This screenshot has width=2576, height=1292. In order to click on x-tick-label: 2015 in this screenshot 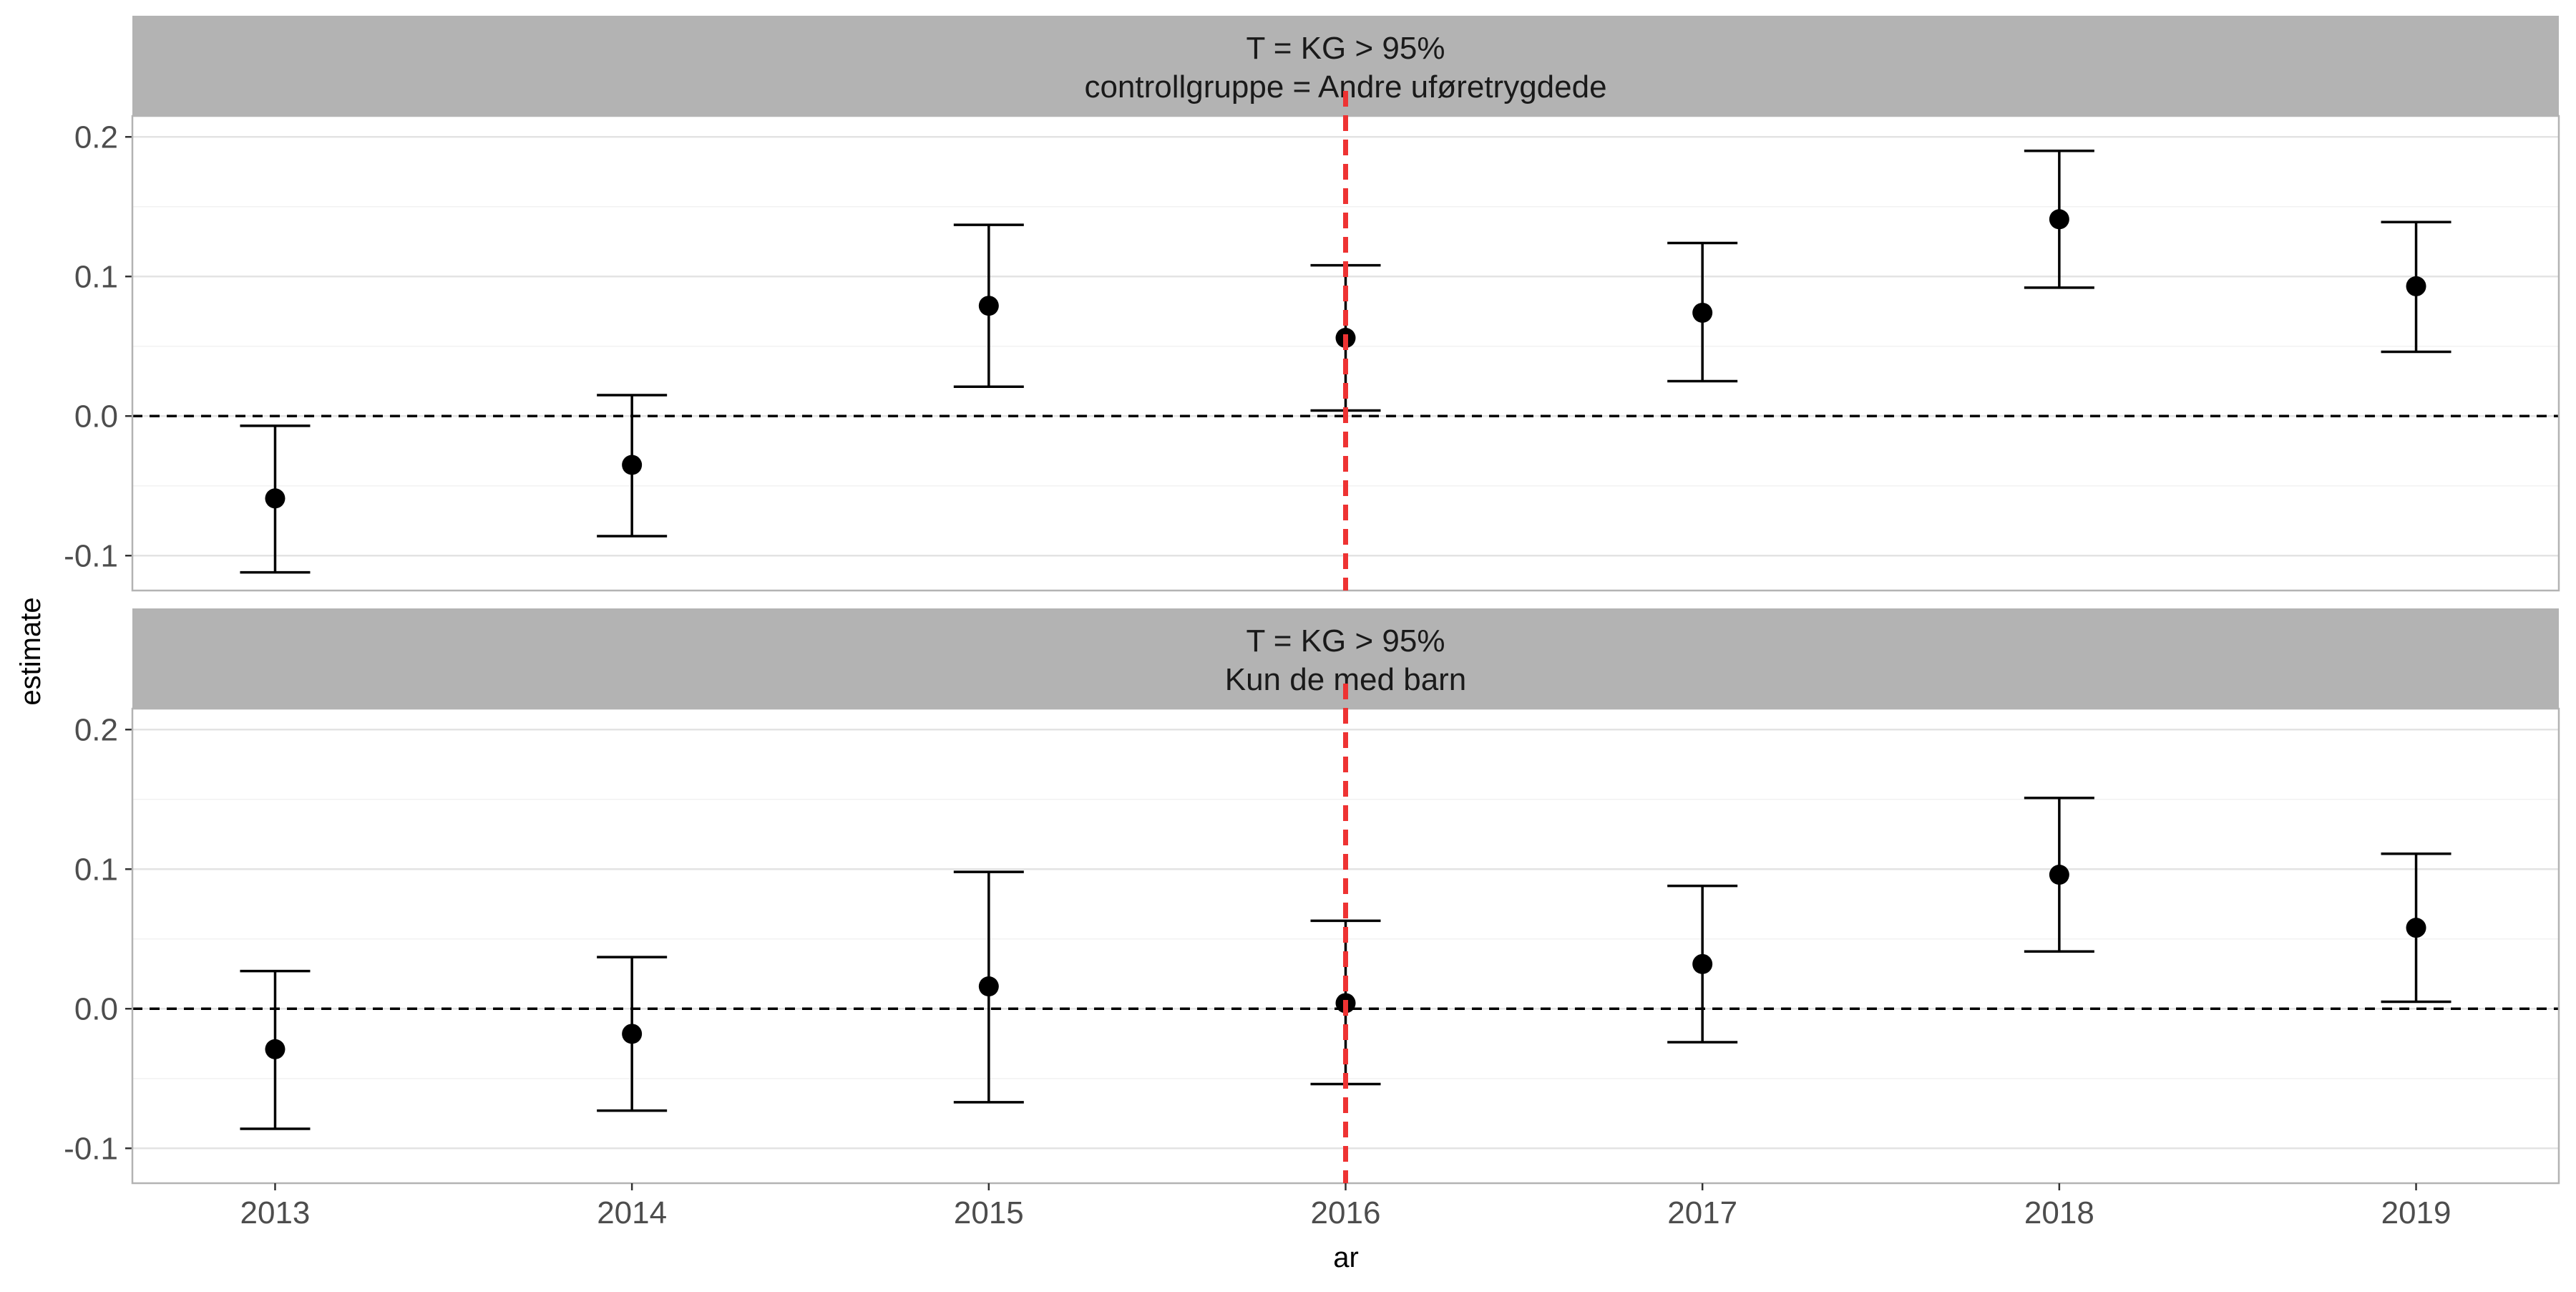, I will do `click(989, 1212)`.